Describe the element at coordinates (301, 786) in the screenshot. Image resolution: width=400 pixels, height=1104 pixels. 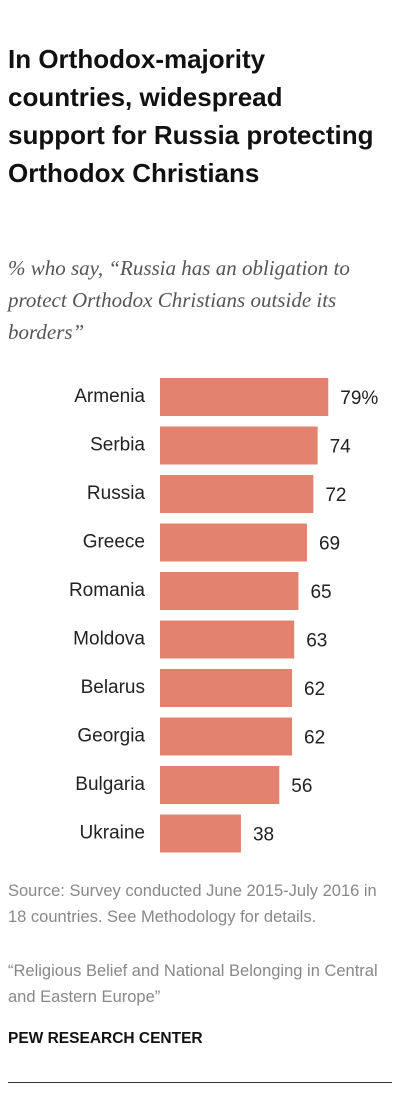
I see `value-label: 56` at that location.